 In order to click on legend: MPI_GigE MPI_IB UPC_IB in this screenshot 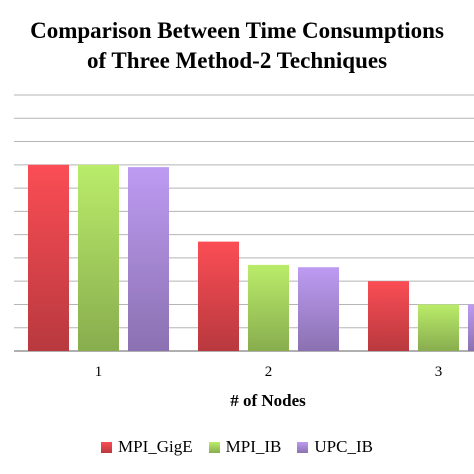, I will do `click(237, 447)`.